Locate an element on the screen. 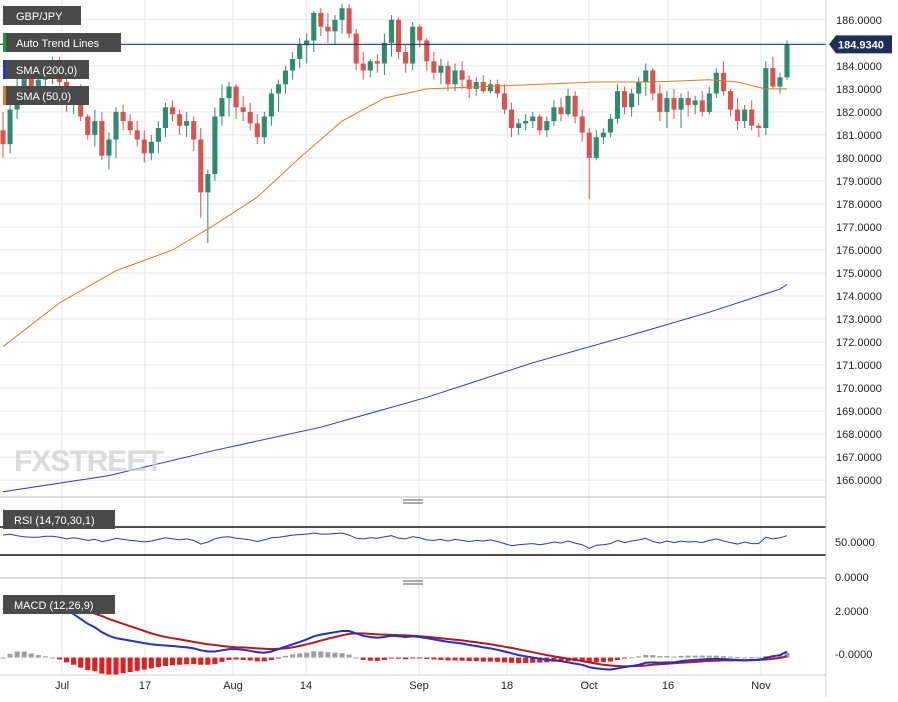 The height and width of the screenshot is (702, 898). price-tick-label: 173.0000 is located at coordinates (859, 320).